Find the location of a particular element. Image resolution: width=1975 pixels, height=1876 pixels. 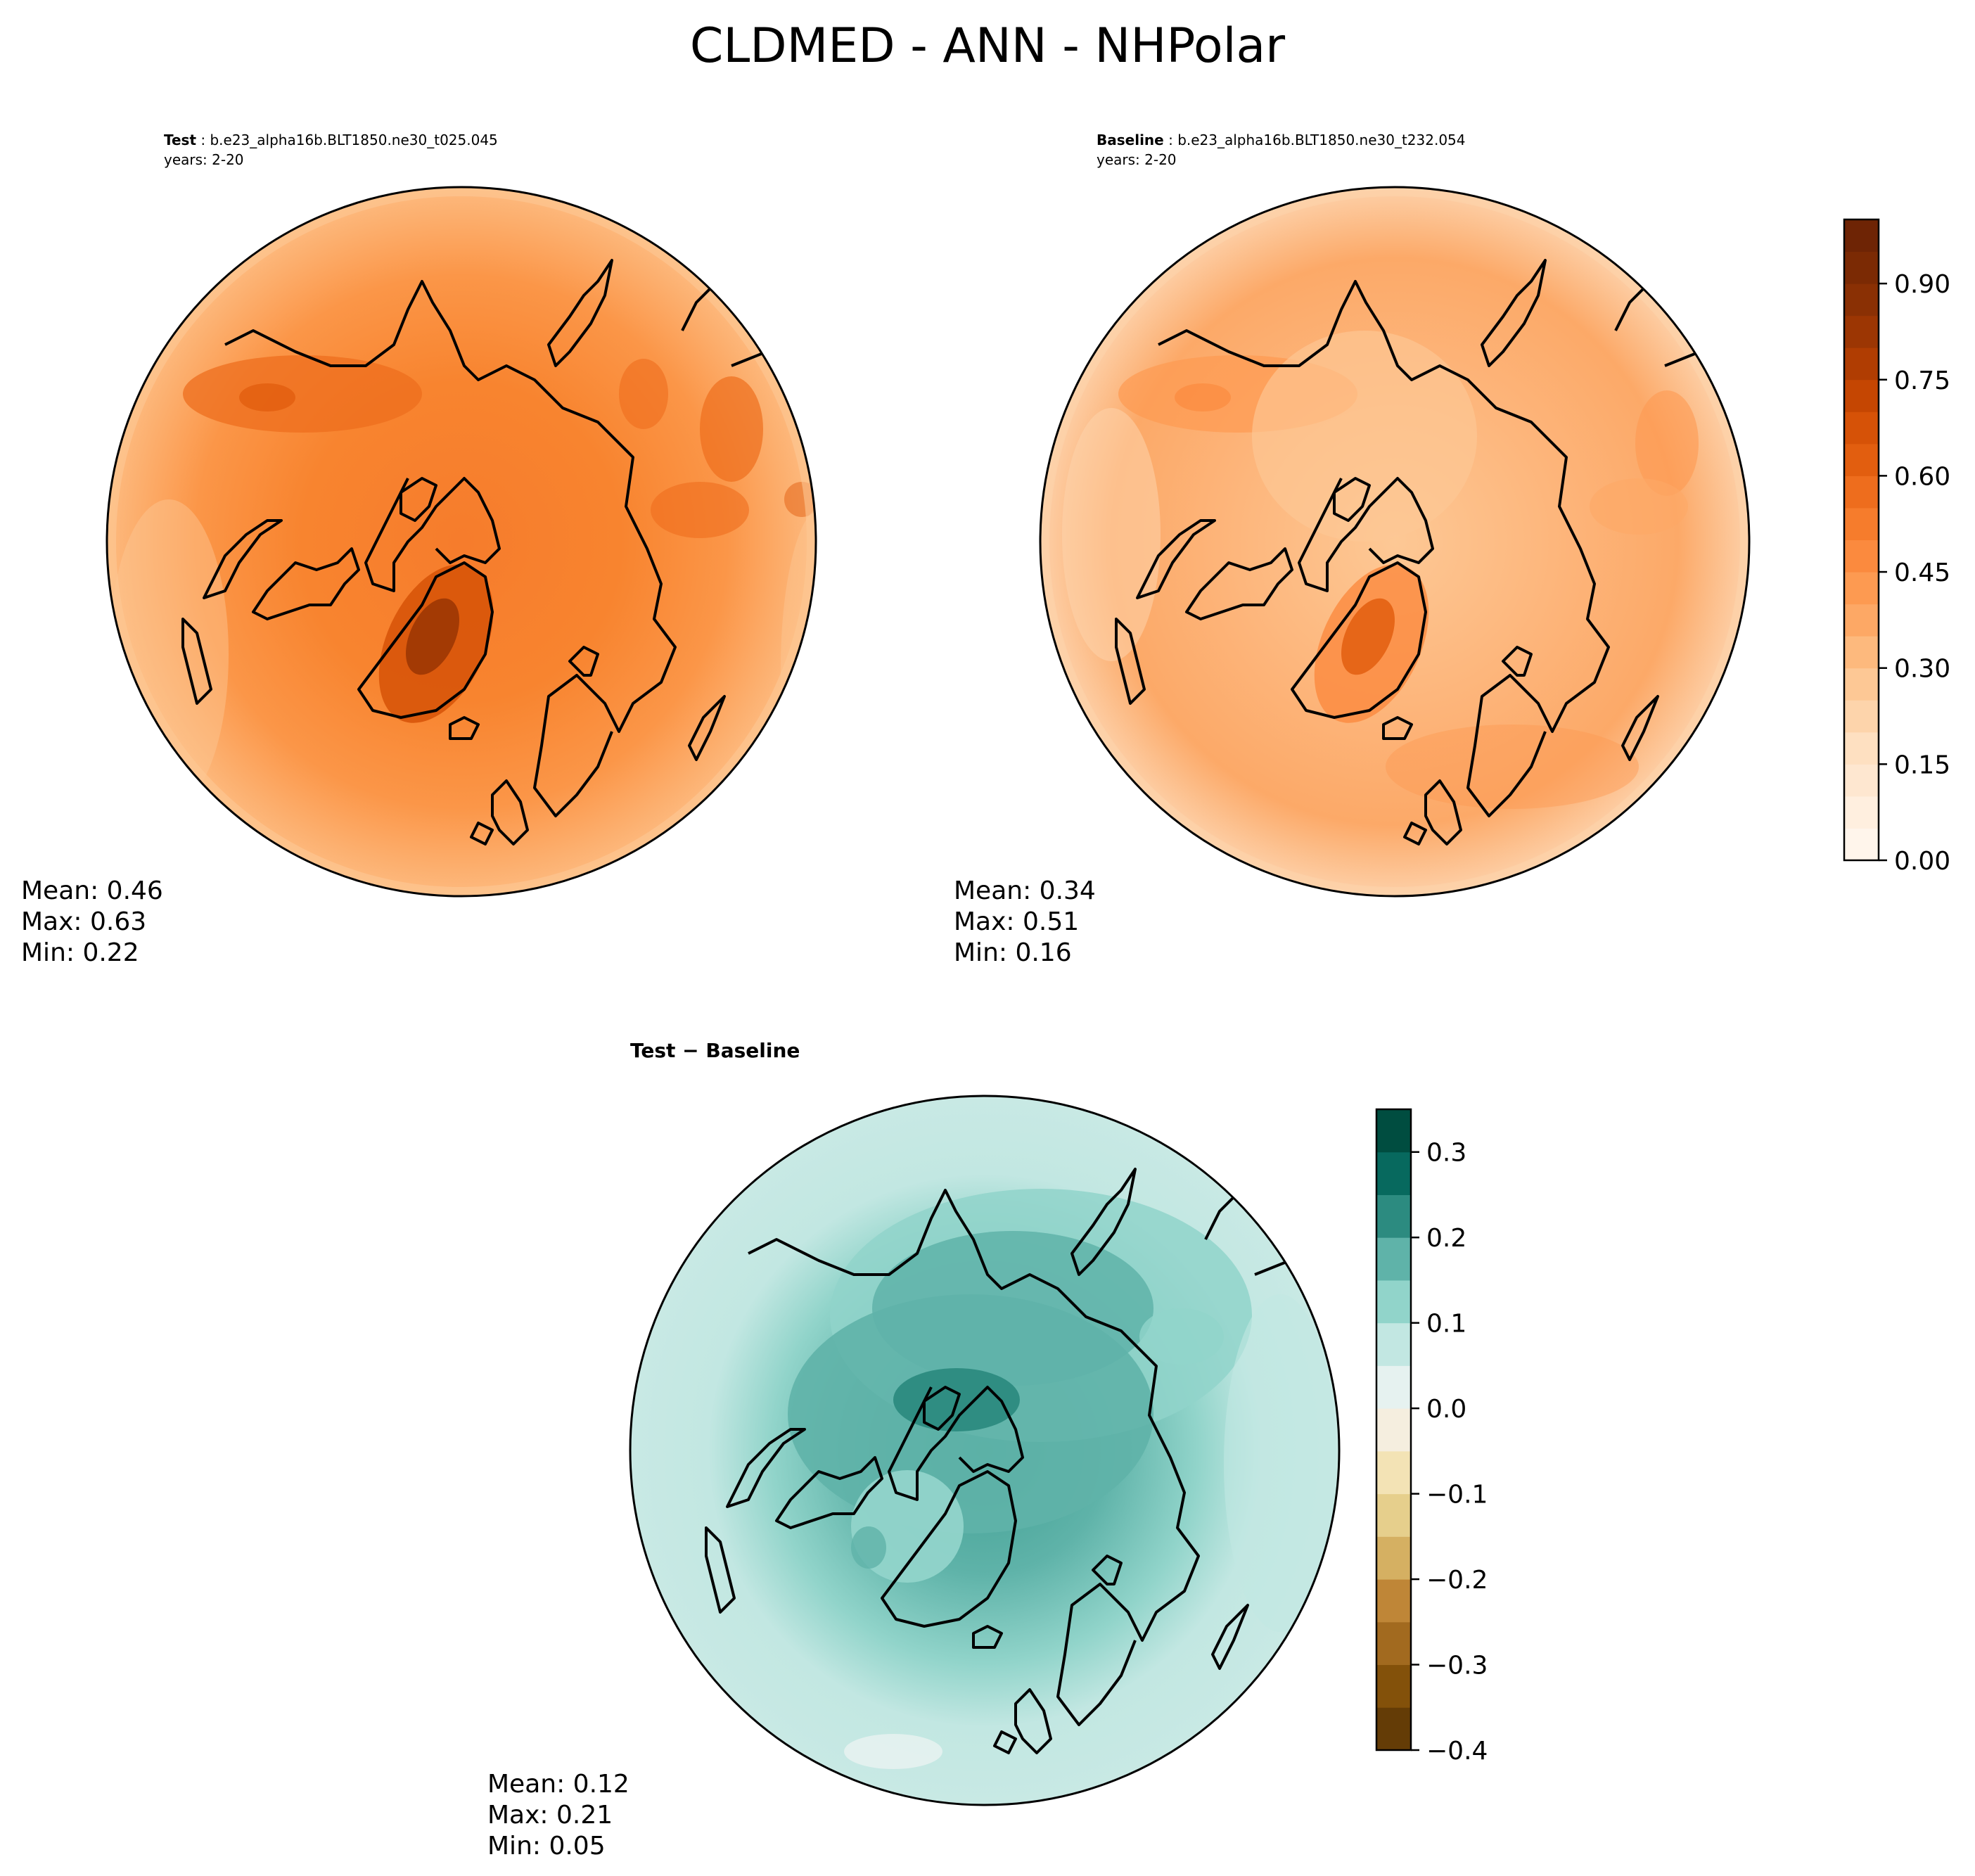

baseline-colorbar-frame is located at coordinates (1861, 540).